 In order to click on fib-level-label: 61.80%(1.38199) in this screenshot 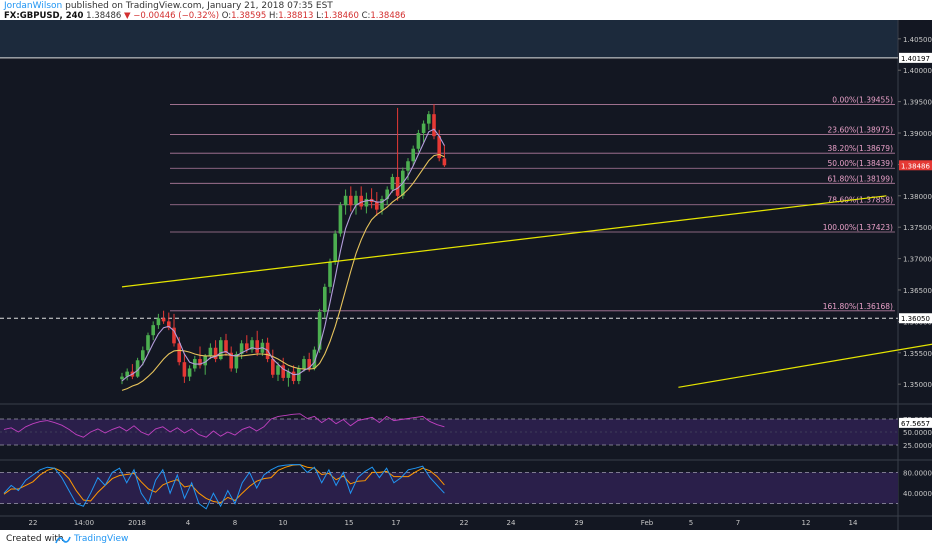, I will do `click(861, 178)`.